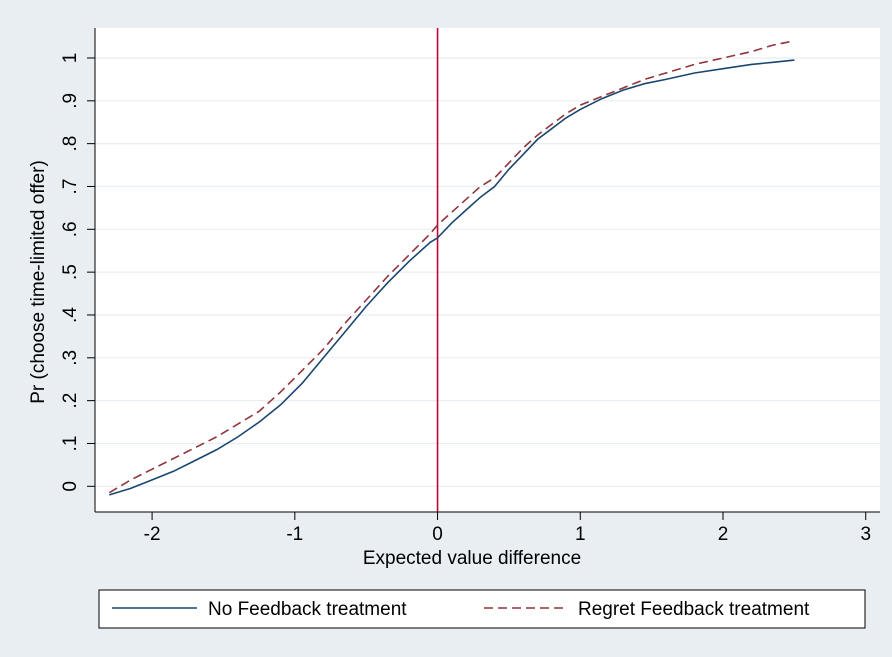  Describe the element at coordinates (70, 272) in the screenshot. I see `y-tick-label-5: .5` at that location.